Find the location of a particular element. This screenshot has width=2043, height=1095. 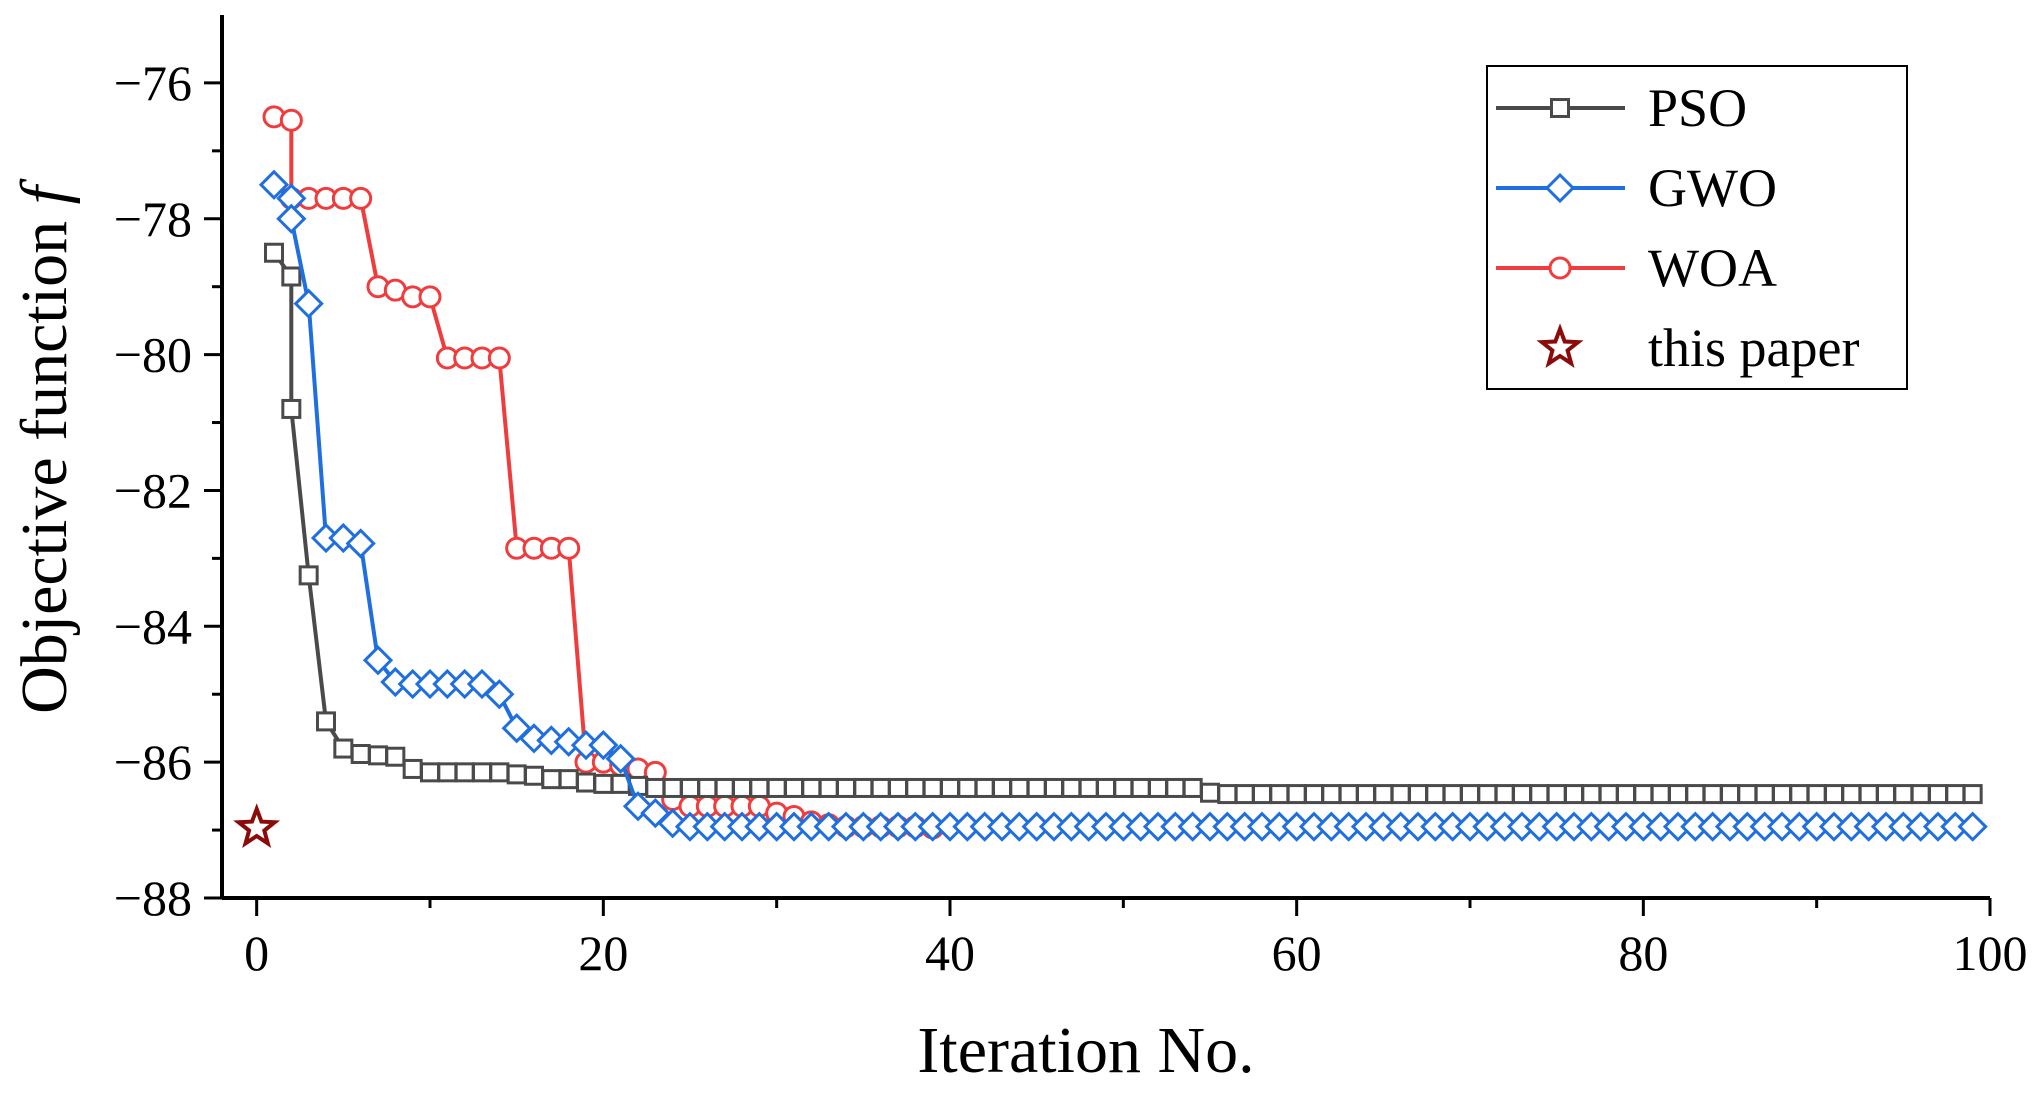

y-axis-title-text: Objective function is located at coordinates (44, 459).